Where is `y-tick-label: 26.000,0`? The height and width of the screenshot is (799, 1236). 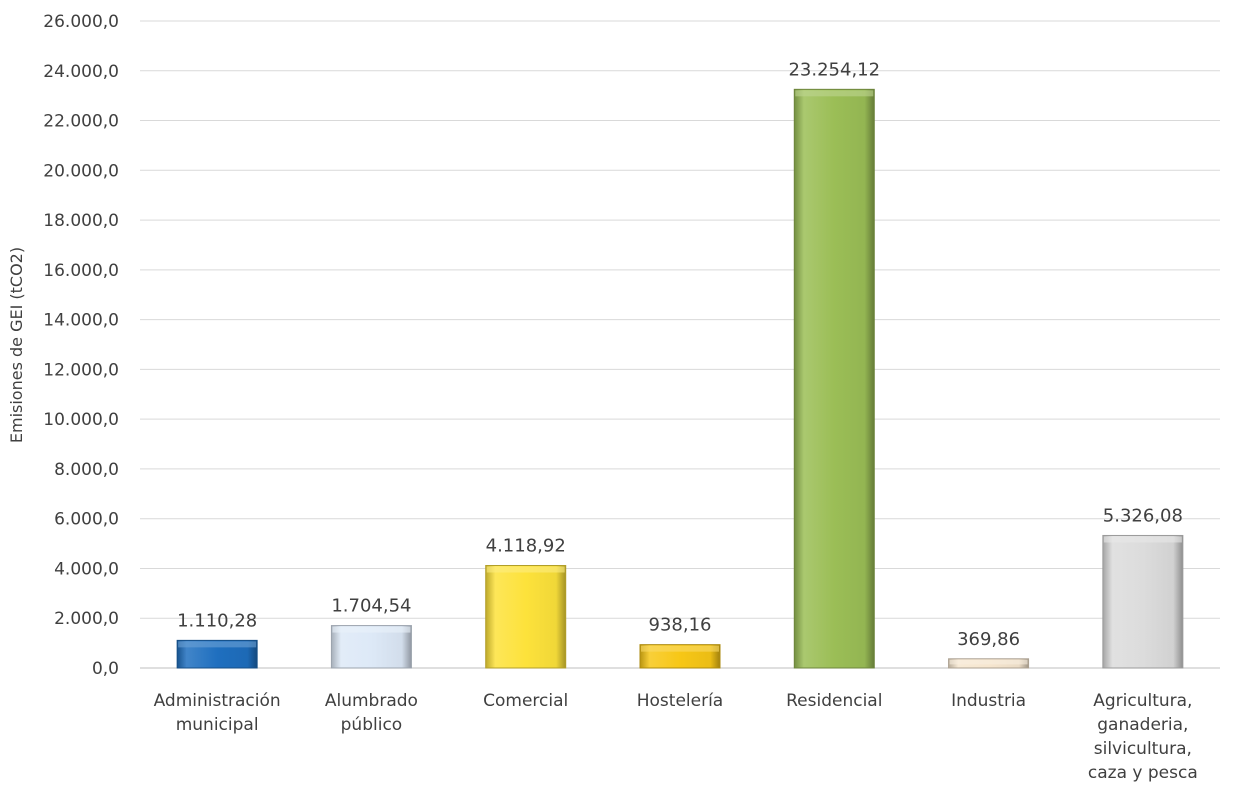
y-tick-label: 26.000,0 is located at coordinates (81, 22).